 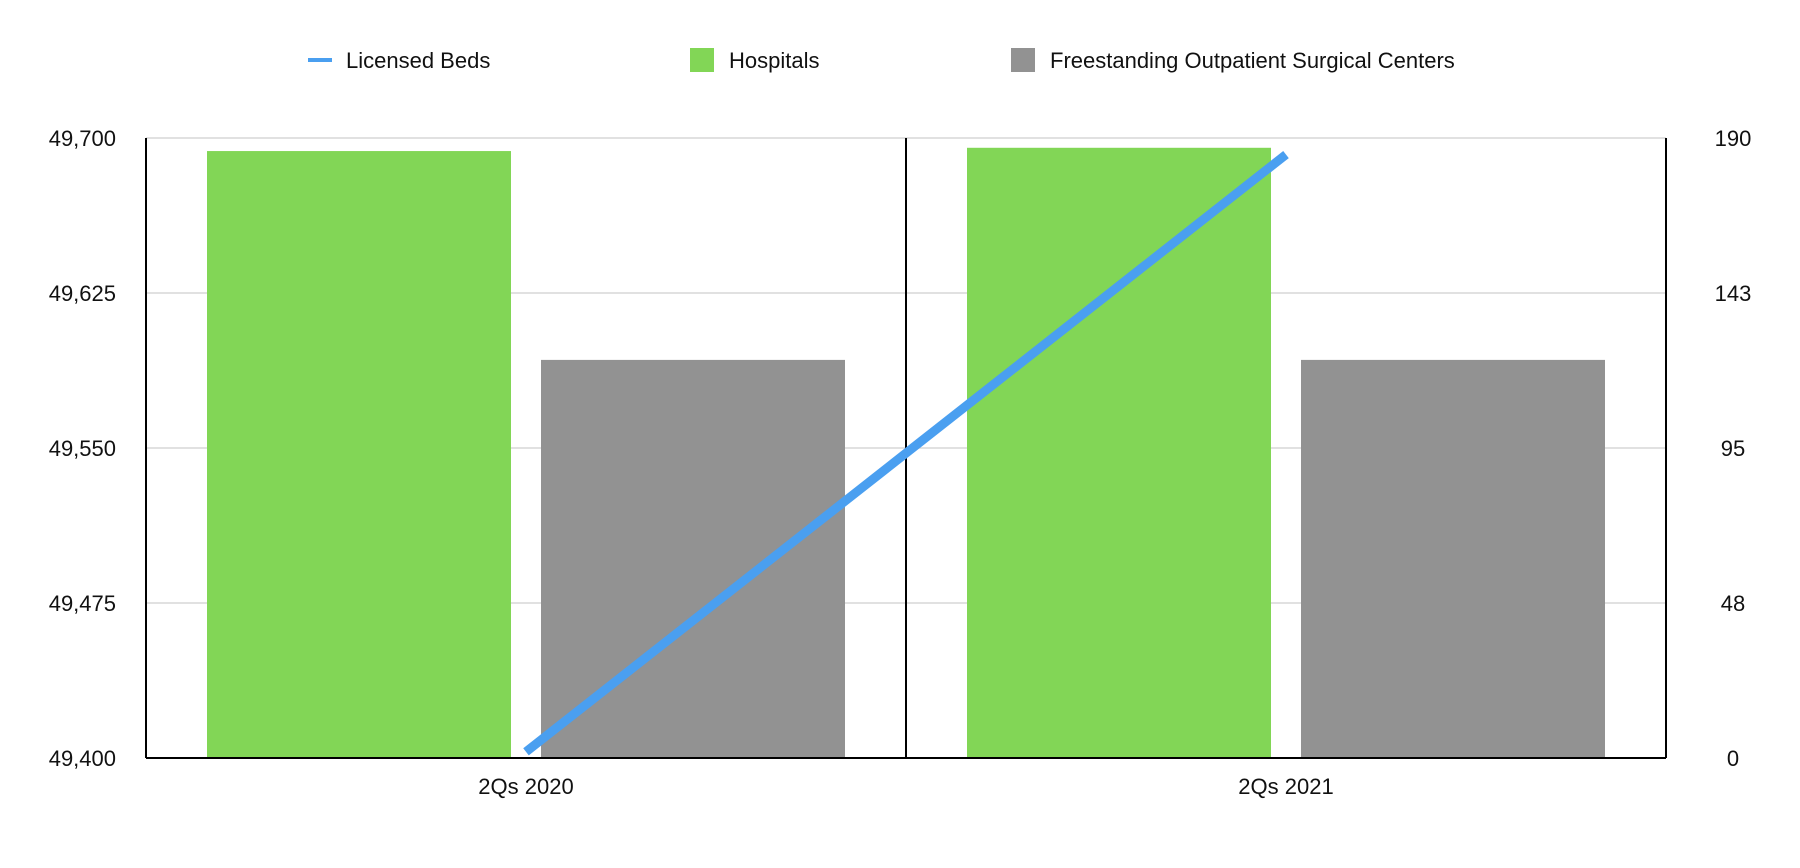 What do you see at coordinates (1733, 758) in the screenshot?
I see `y-right-tick-label: 0` at bounding box center [1733, 758].